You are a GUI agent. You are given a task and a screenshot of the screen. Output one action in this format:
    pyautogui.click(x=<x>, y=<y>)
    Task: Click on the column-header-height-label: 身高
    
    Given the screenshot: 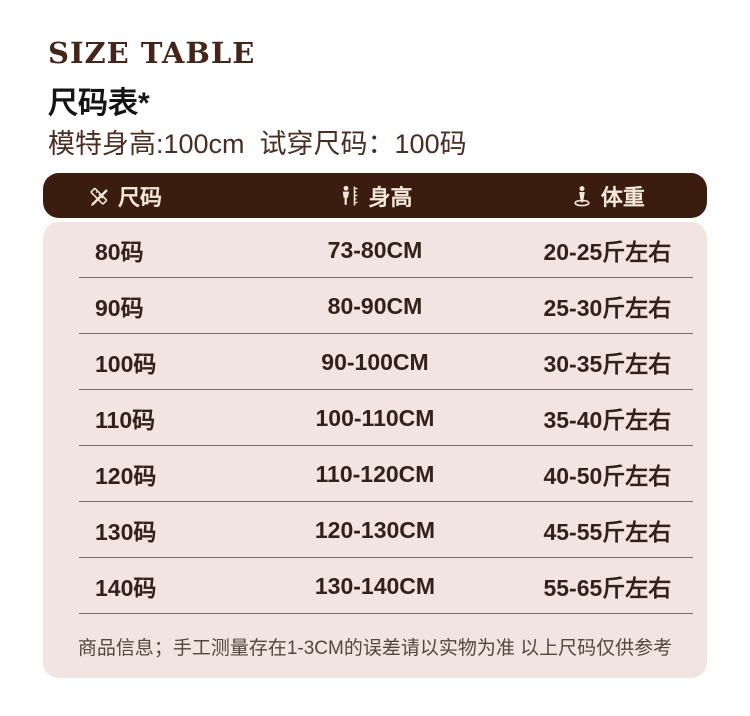 What is the action you would take?
    pyautogui.click(x=390, y=197)
    